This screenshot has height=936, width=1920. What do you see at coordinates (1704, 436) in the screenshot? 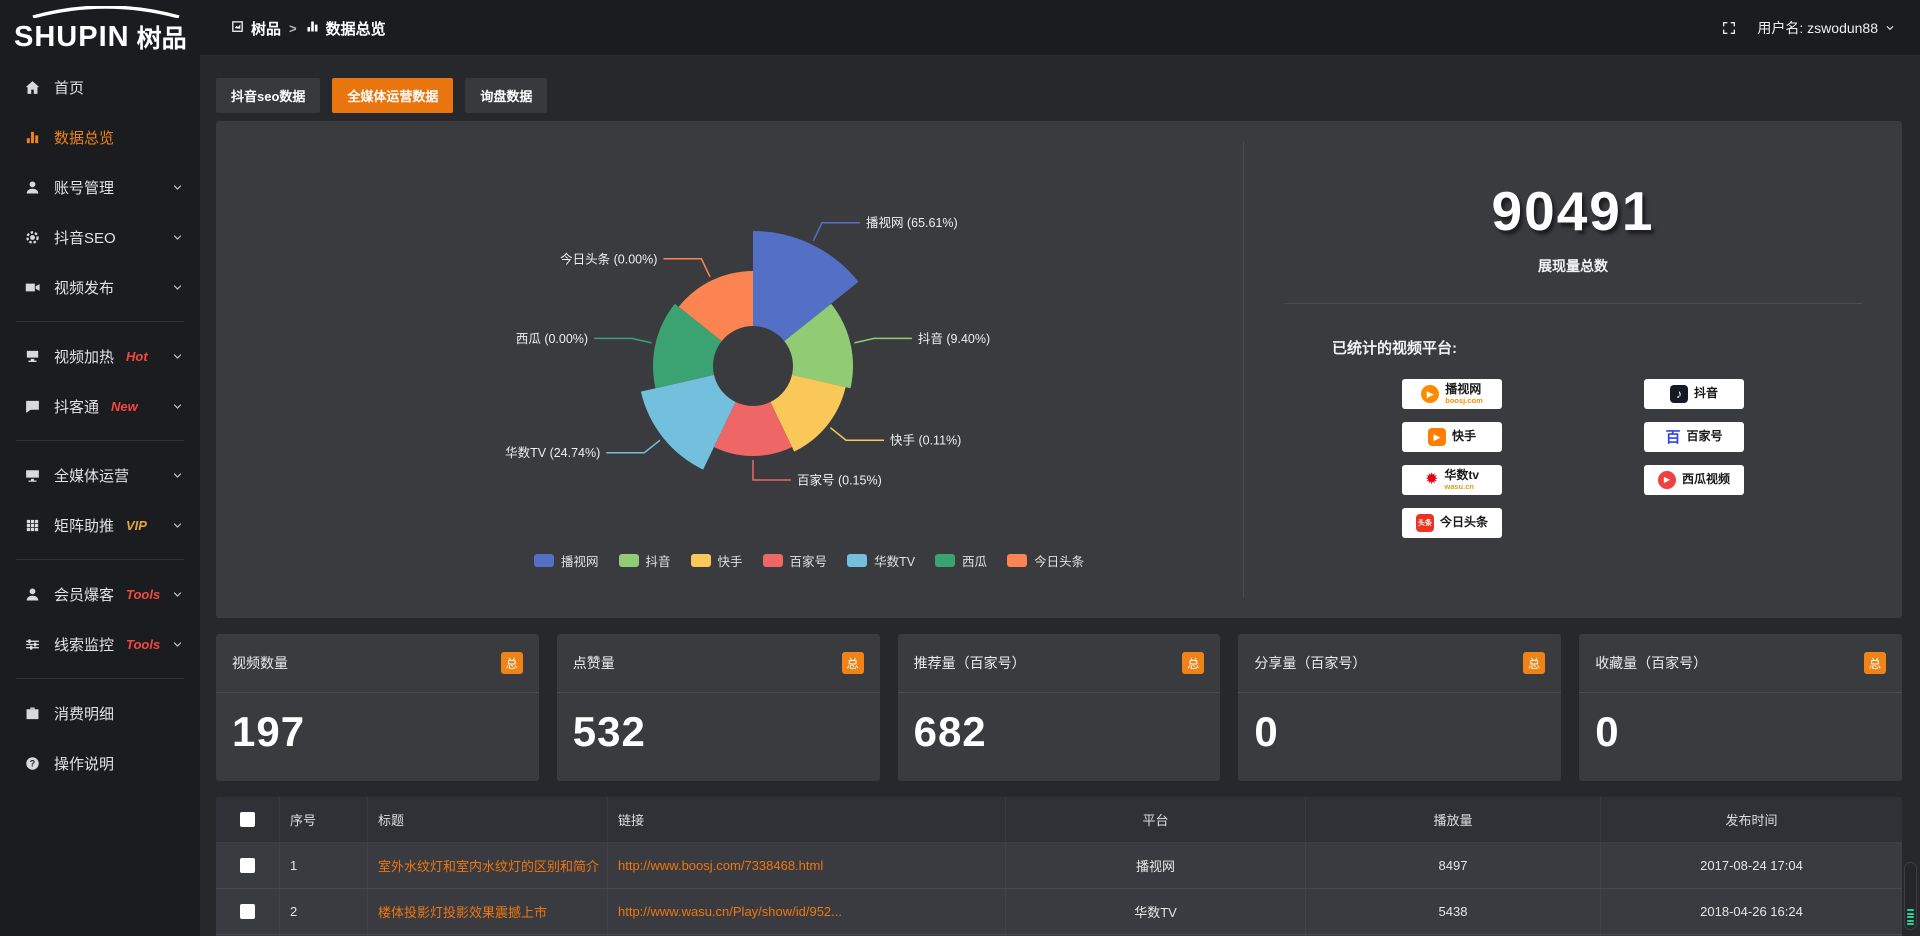
I see `platform-name: 百家号` at bounding box center [1704, 436].